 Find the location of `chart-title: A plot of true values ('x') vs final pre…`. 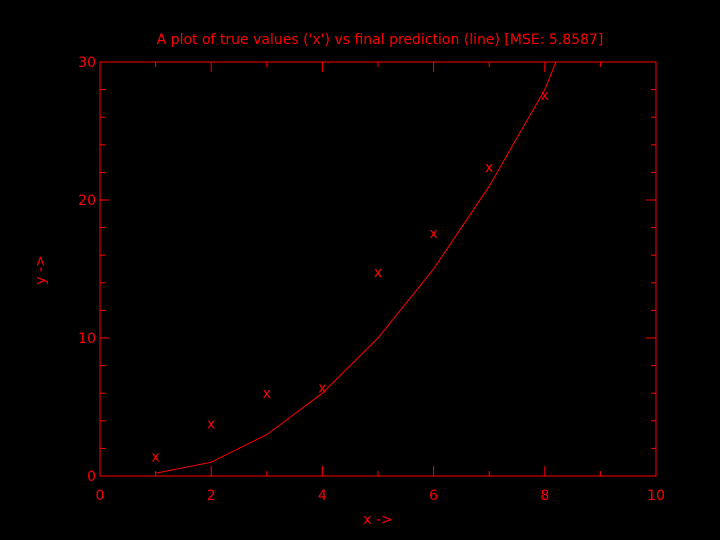

chart-title: A plot of true values ('x') vs final pre… is located at coordinates (380, 40).